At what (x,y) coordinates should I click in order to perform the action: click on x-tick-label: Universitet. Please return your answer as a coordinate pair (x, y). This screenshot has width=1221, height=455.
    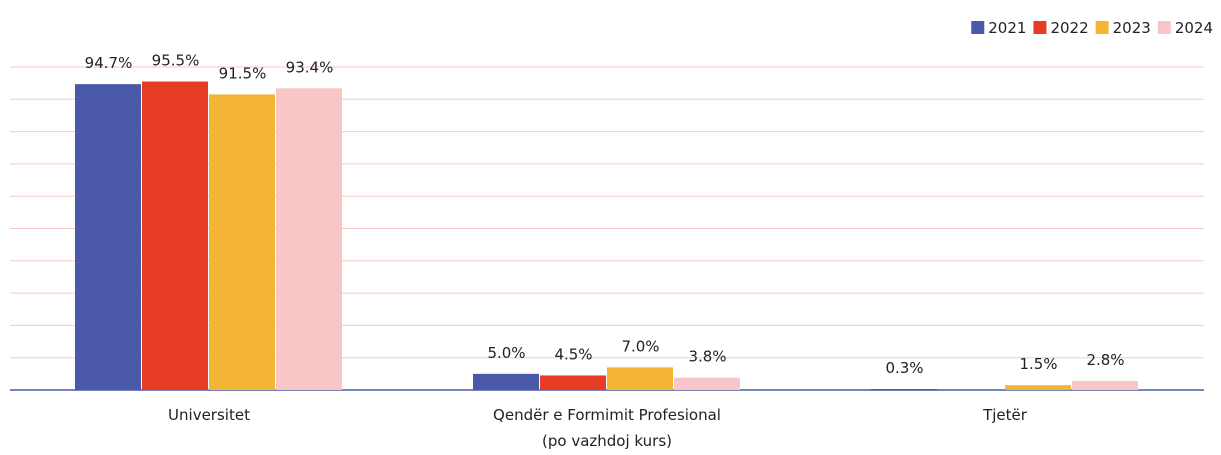
    Looking at the image, I should click on (209, 415).